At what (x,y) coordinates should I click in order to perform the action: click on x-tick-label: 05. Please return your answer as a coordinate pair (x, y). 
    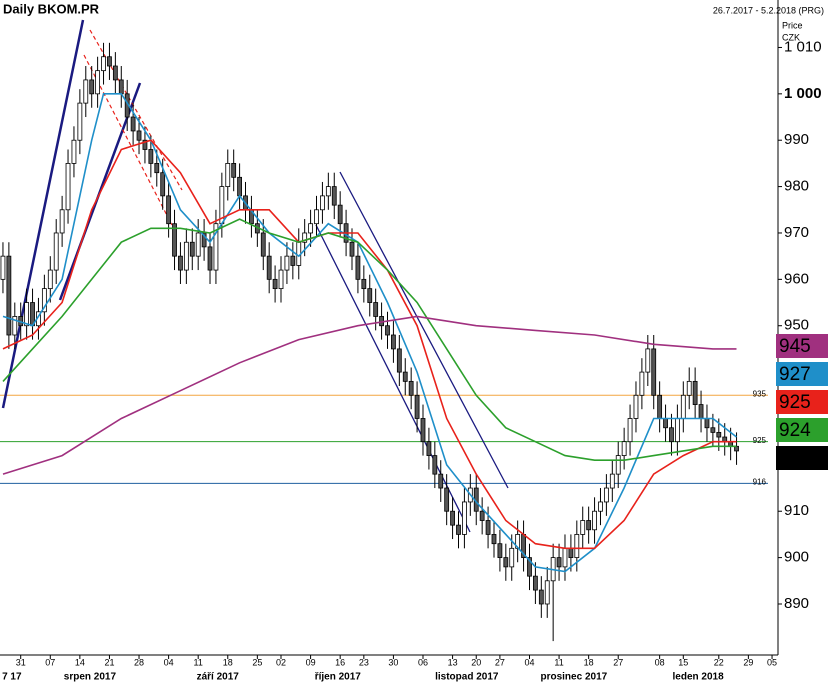
    Looking at the image, I should click on (772, 662).